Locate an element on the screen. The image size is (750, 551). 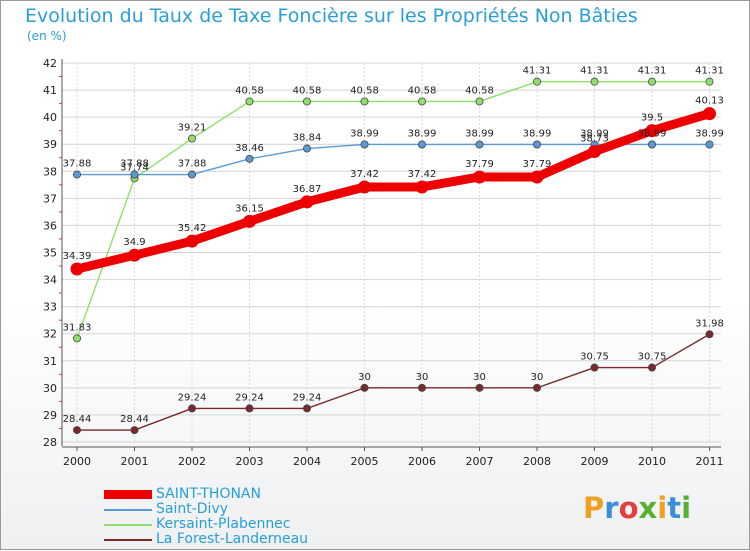
legend-item-saint-thonan: SAINT-THONAN is located at coordinates (182, 494).